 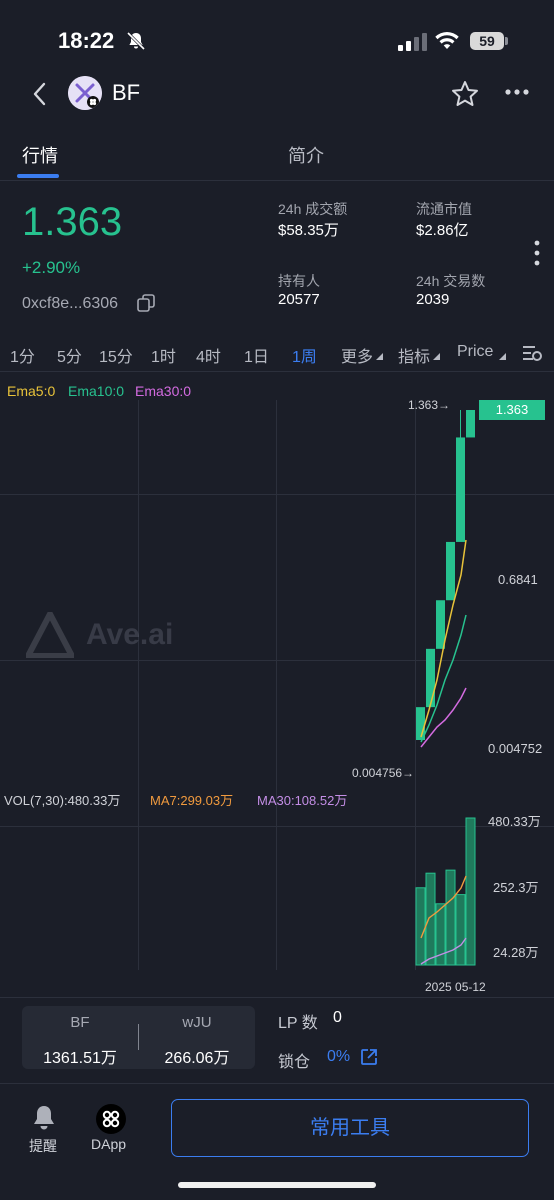 What do you see at coordinates (62, 800) in the screenshot?
I see `vol-legend: VOL(7,30):480.33万` at bounding box center [62, 800].